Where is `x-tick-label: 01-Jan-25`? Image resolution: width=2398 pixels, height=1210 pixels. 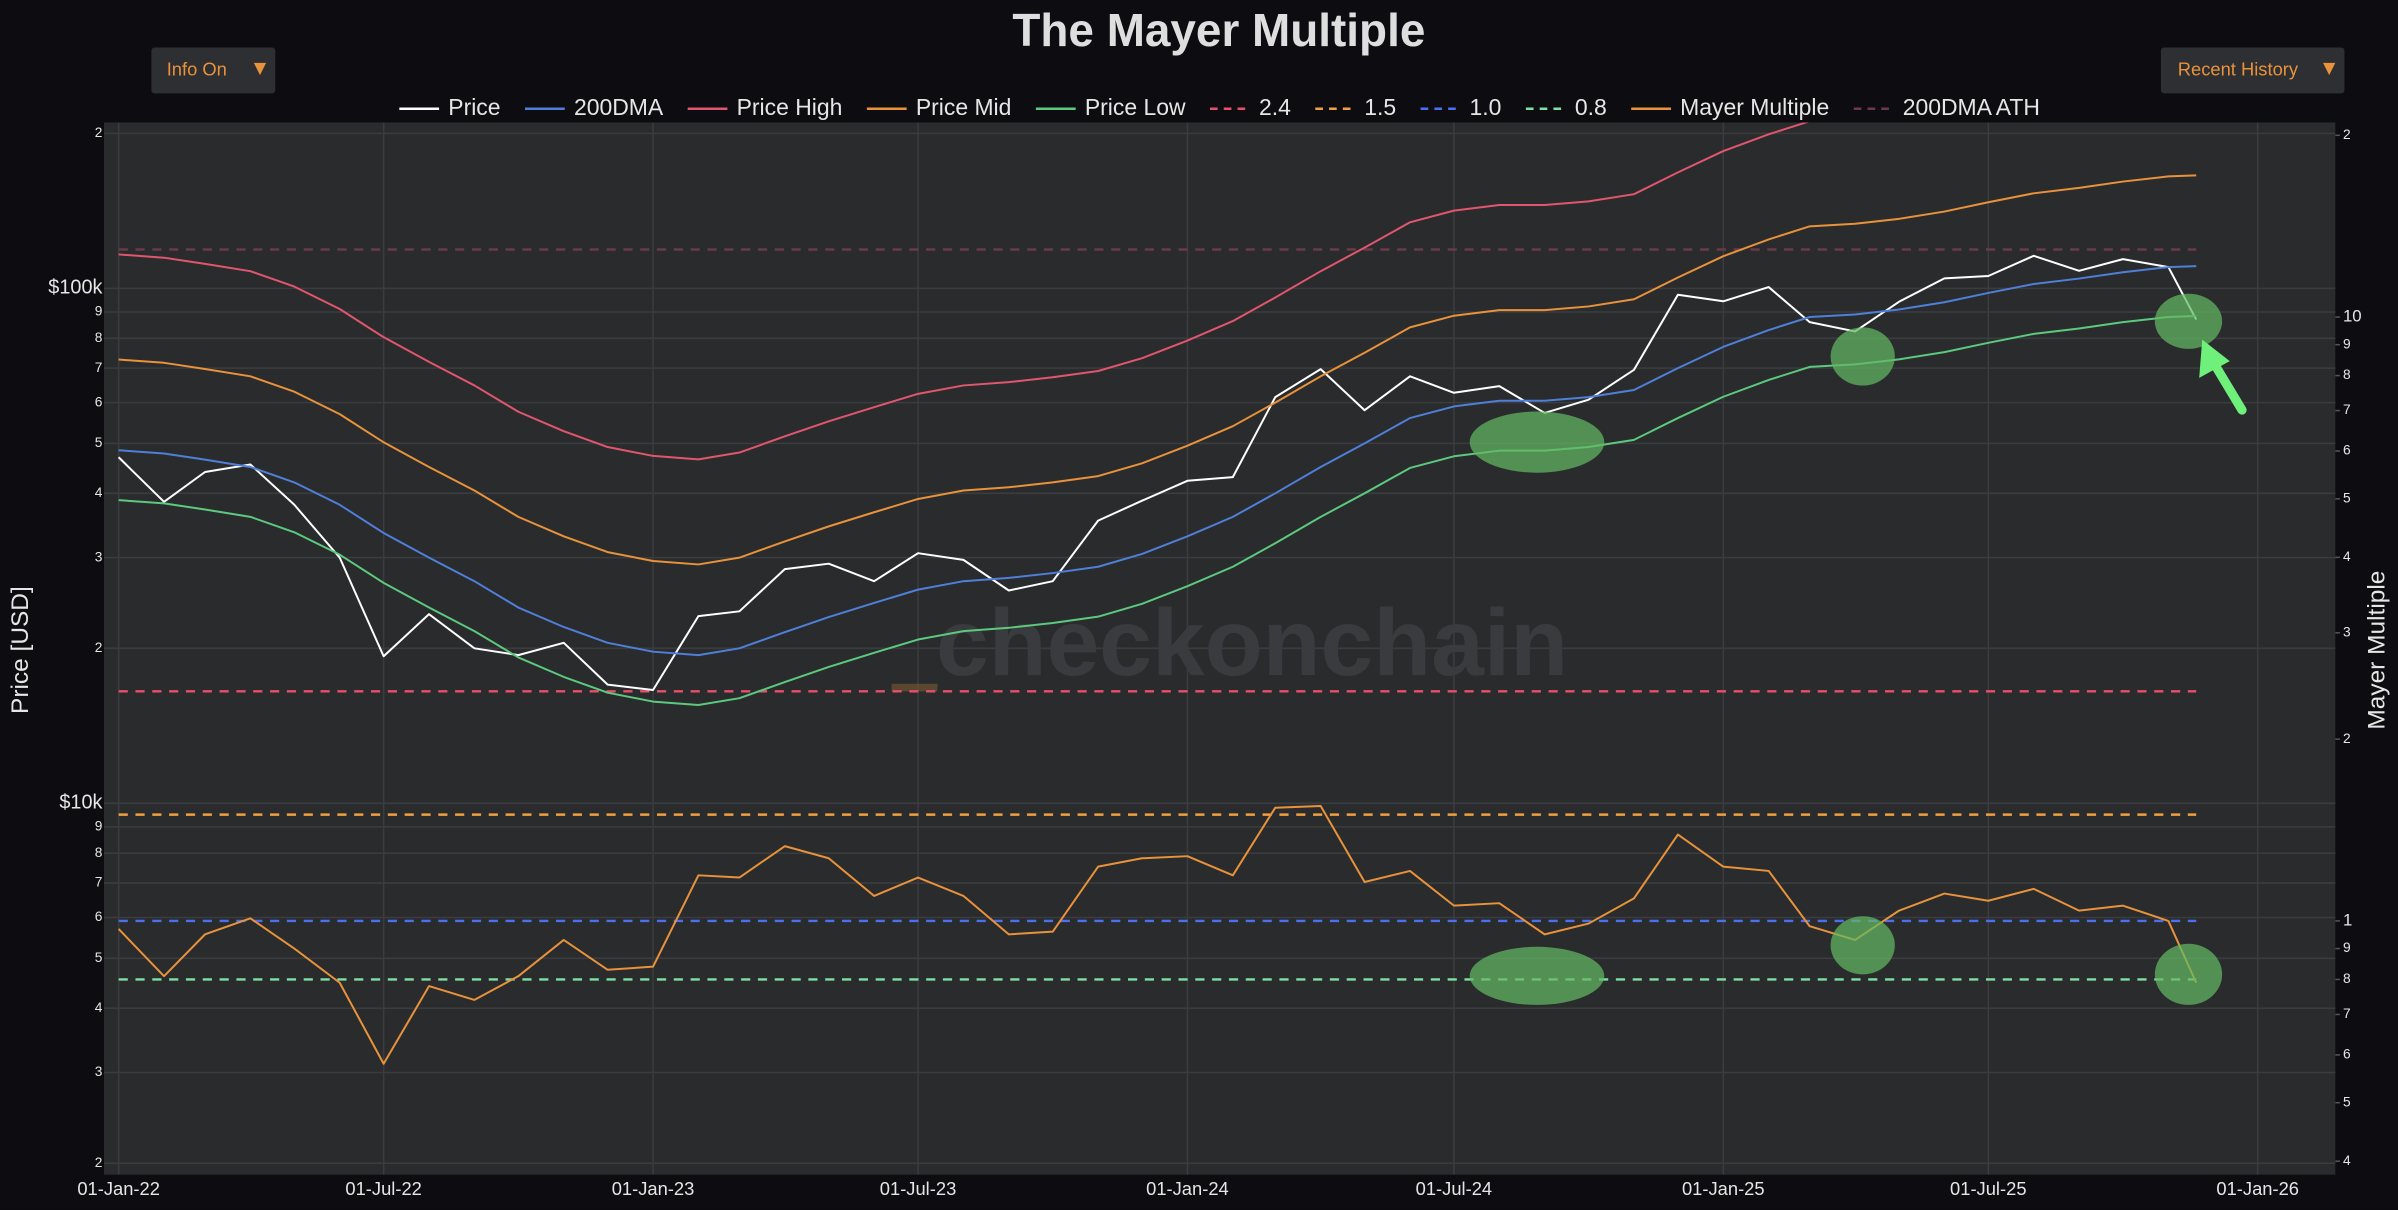
x-tick-label: 01-Jan-25 is located at coordinates (1723, 1188).